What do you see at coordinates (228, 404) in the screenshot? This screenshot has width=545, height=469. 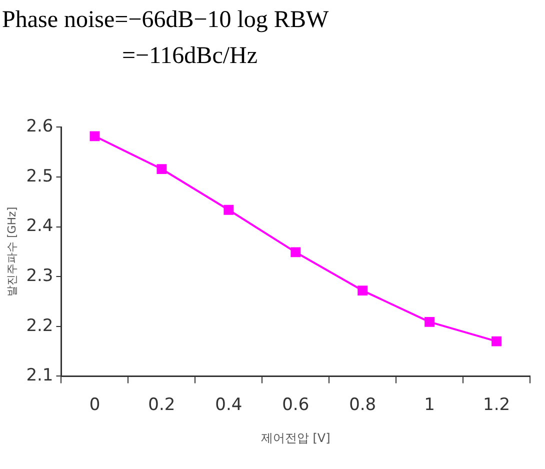 I see `x-tick-label: 0.4` at bounding box center [228, 404].